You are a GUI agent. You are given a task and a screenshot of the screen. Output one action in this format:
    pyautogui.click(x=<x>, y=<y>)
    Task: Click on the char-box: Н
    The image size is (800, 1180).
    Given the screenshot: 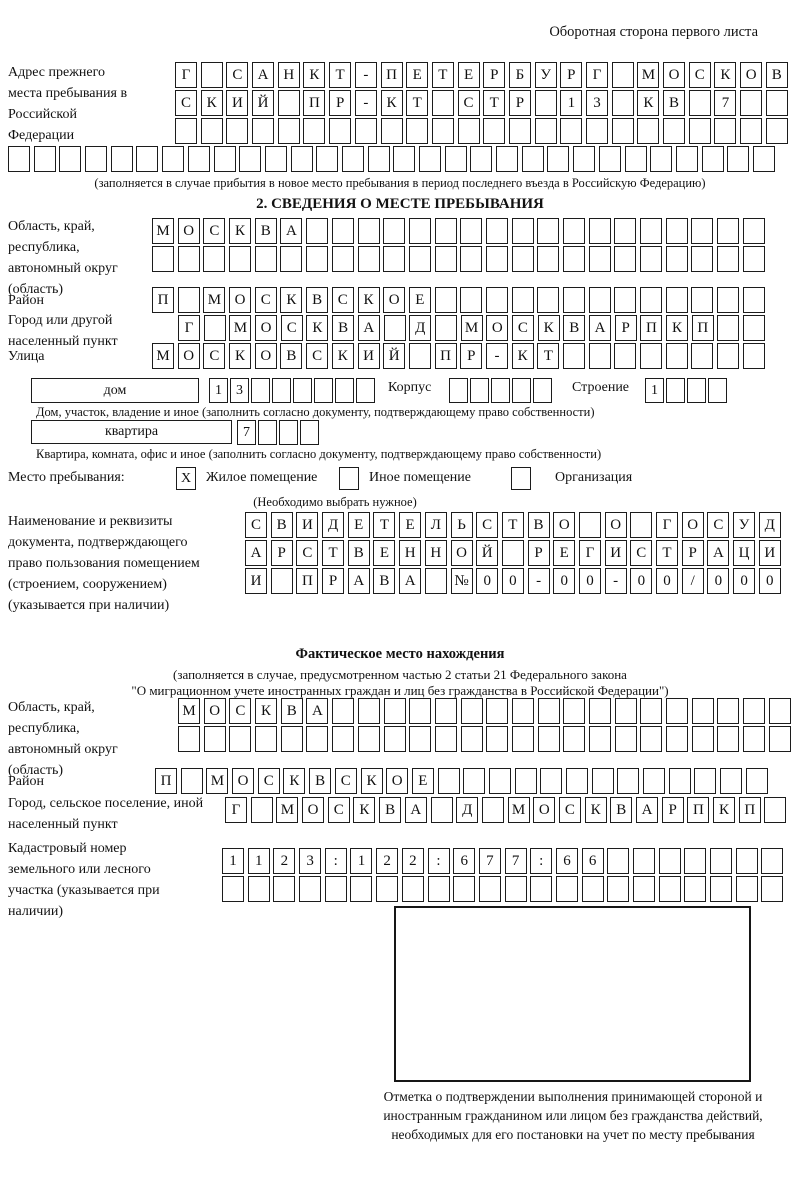 What is the action you would take?
    pyautogui.click(x=288, y=75)
    